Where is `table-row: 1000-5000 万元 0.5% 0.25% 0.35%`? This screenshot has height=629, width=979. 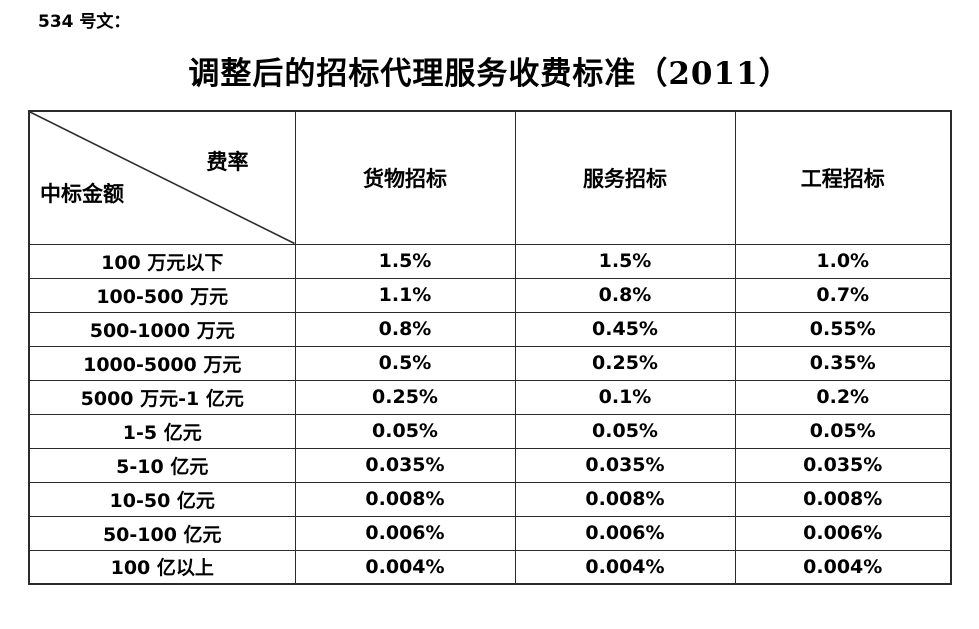 table-row: 1000-5000 万元 0.5% 0.25% 0.35% is located at coordinates (490, 363).